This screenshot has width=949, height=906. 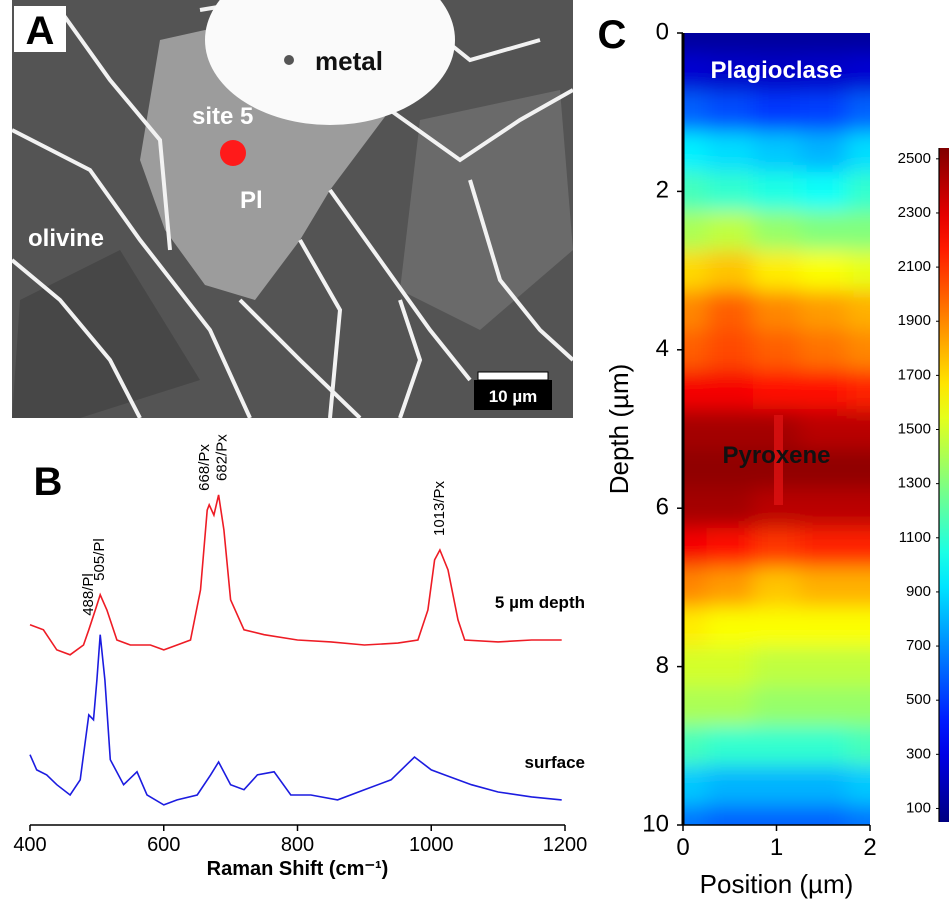 What do you see at coordinates (662, 31) in the screenshot?
I see `y-tick-label: 0` at bounding box center [662, 31].